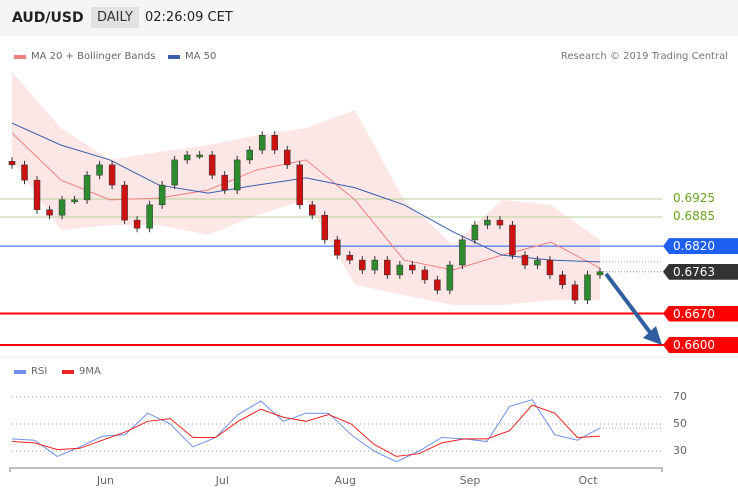 The image size is (738, 500). What do you see at coordinates (105, 480) in the screenshot?
I see `x-tick-label: Jun` at bounding box center [105, 480].